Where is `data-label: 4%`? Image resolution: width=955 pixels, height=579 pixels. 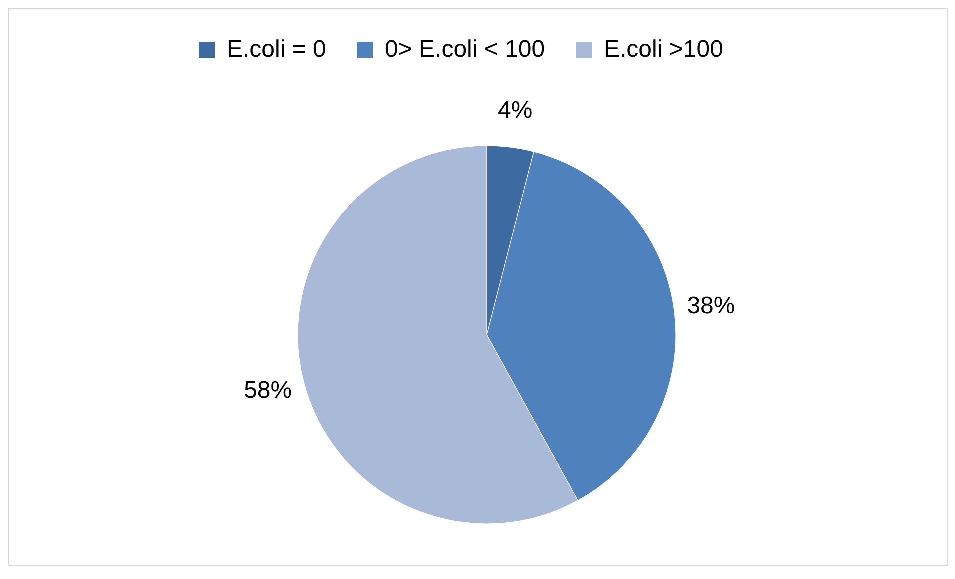 data-label: 4% is located at coordinates (515, 110).